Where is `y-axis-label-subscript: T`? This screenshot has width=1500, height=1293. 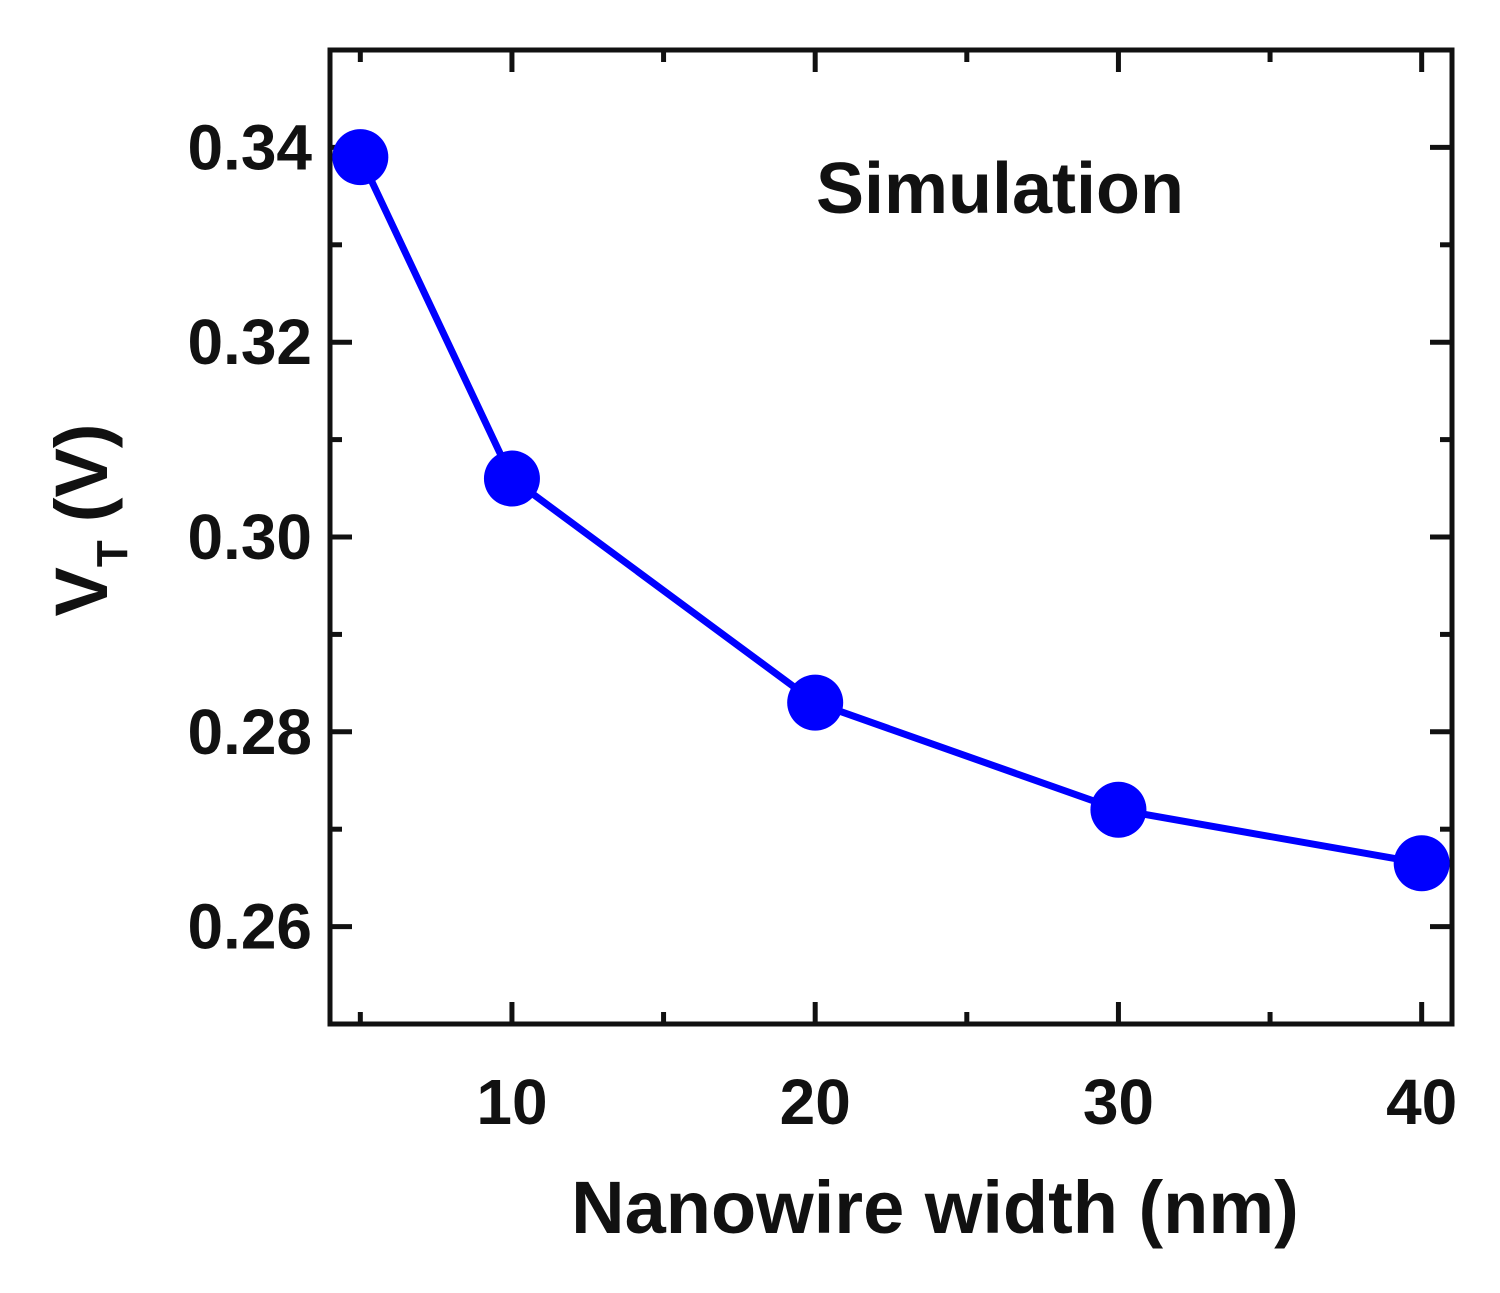
y-axis-label-subscript: T is located at coordinates (112, 553).